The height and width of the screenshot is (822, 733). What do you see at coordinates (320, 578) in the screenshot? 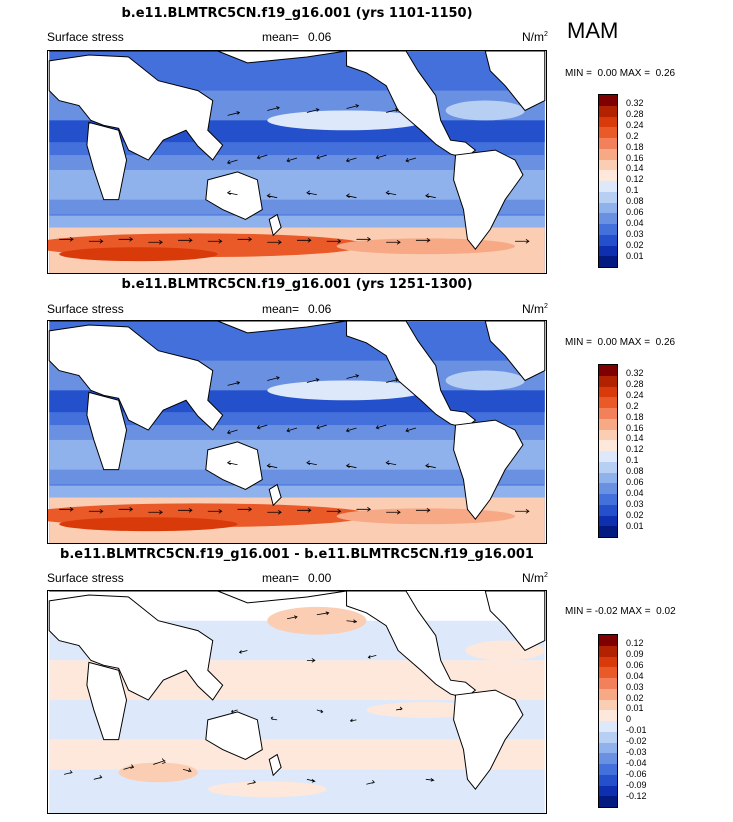
I see `mean-value: 0.00` at bounding box center [320, 578].